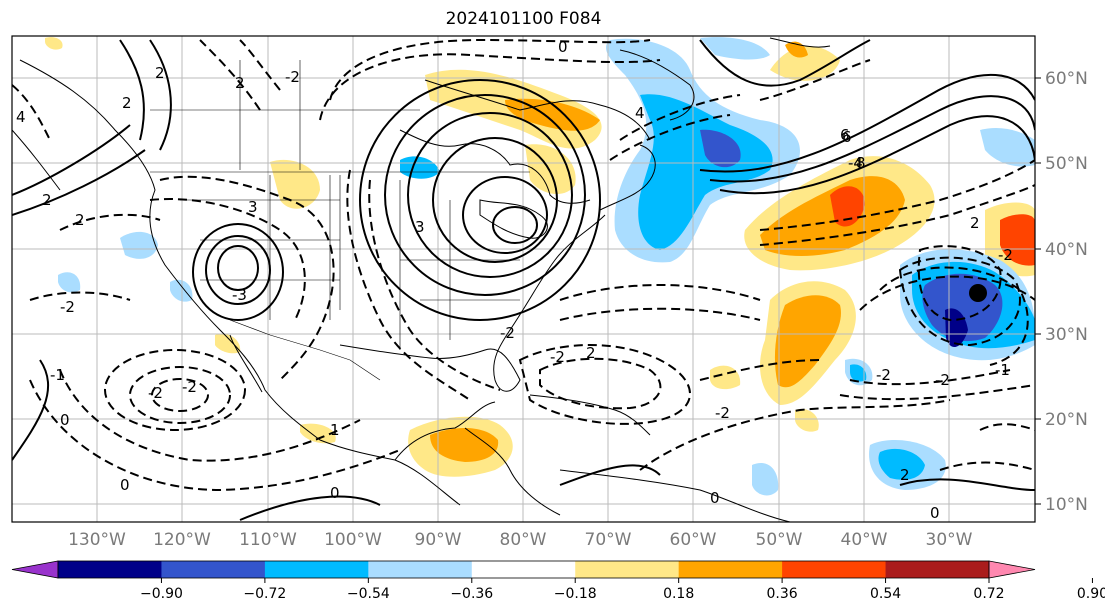 The width and height of the screenshot is (1105, 615). What do you see at coordinates (782, 594) in the screenshot?
I see `colorbar-tick-label: 0.36` at bounding box center [782, 594].